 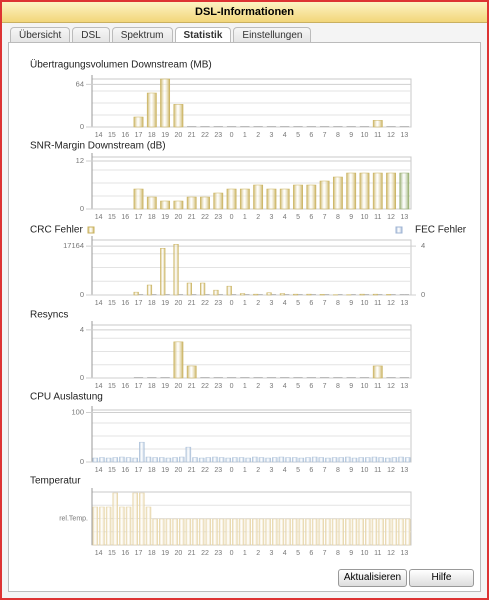 What do you see at coordinates (142, 35) in the screenshot?
I see `tab: Spektrum` at bounding box center [142, 35].